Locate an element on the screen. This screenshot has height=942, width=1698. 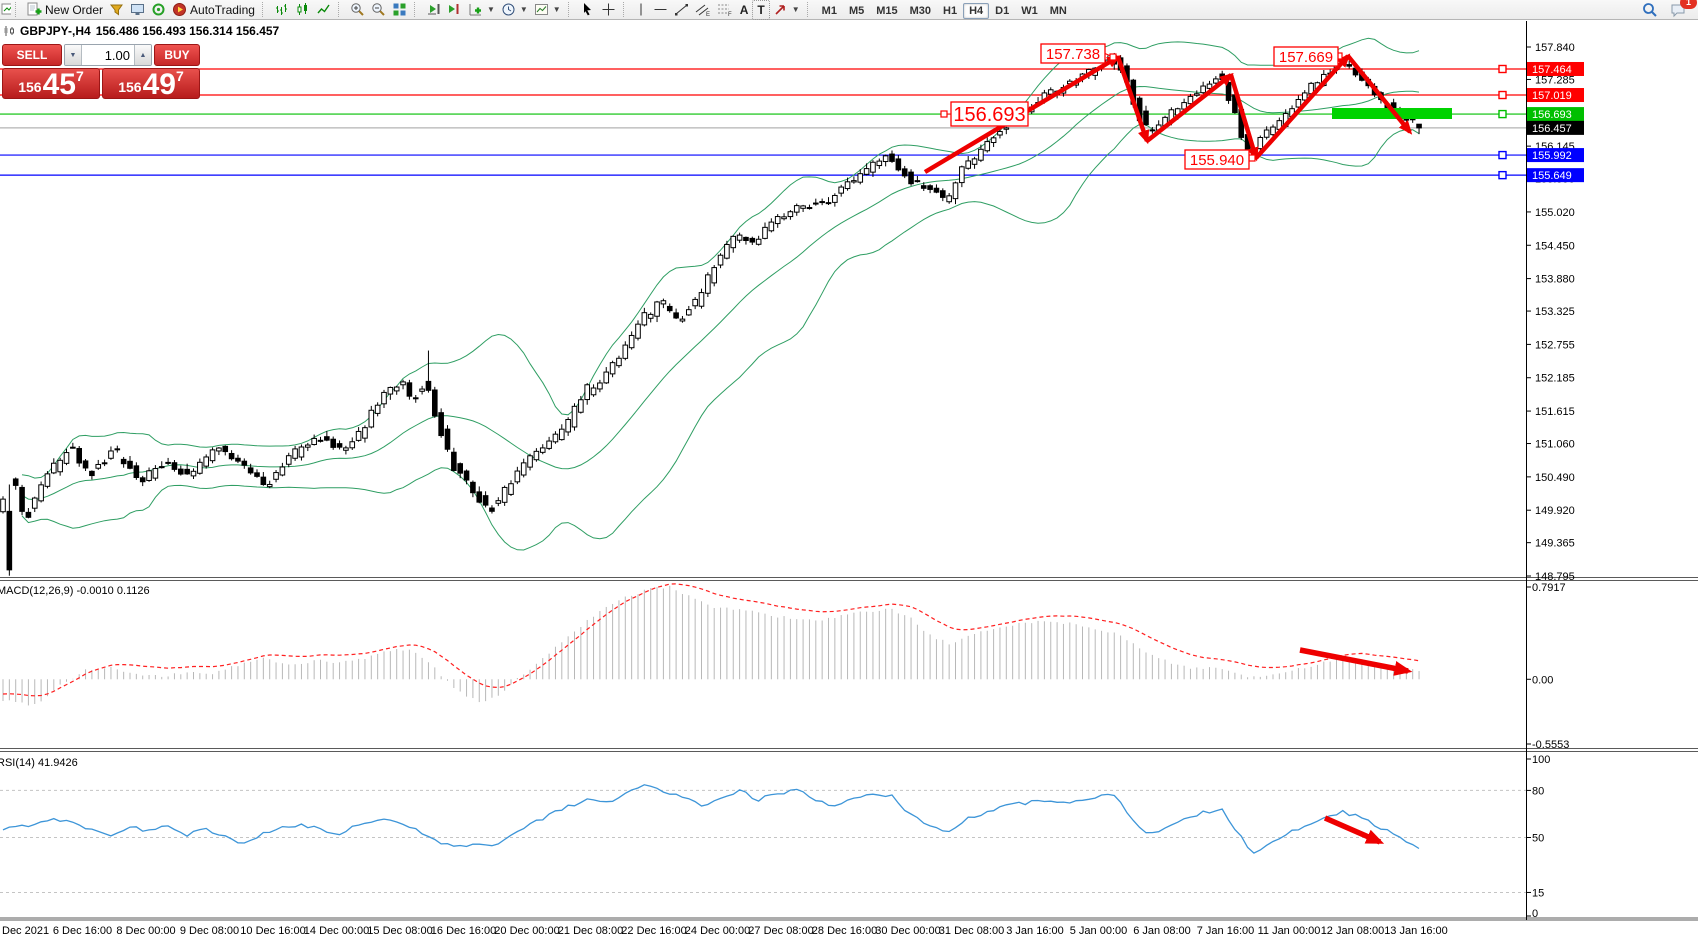
price-tag-155.940: 155.940 is located at coordinates (1220, 159).